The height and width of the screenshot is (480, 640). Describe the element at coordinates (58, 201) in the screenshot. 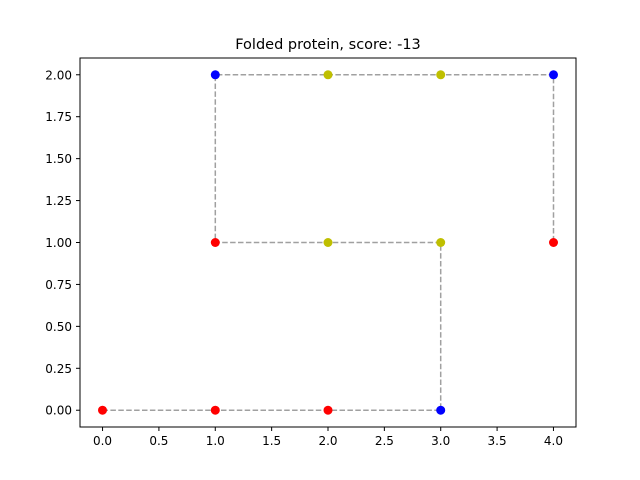

I see `y-tick-label: 1.25` at that location.